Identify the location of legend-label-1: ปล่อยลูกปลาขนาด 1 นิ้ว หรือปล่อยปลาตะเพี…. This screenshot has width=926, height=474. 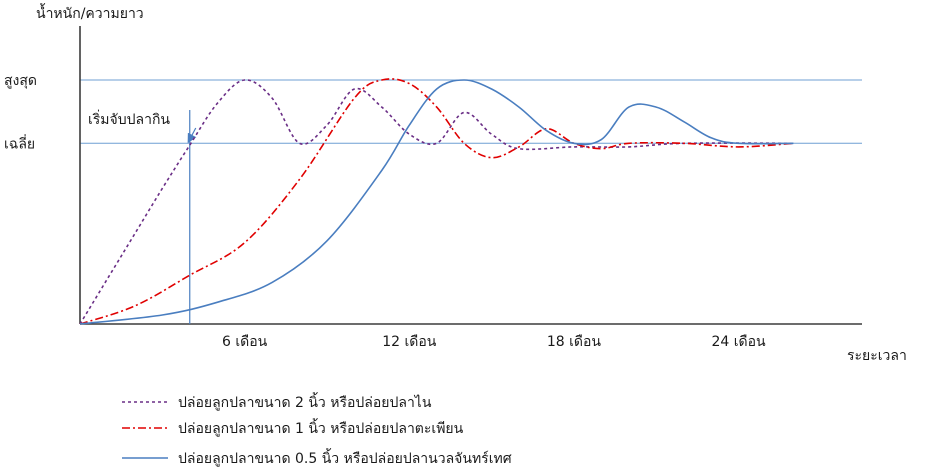
(321, 427).